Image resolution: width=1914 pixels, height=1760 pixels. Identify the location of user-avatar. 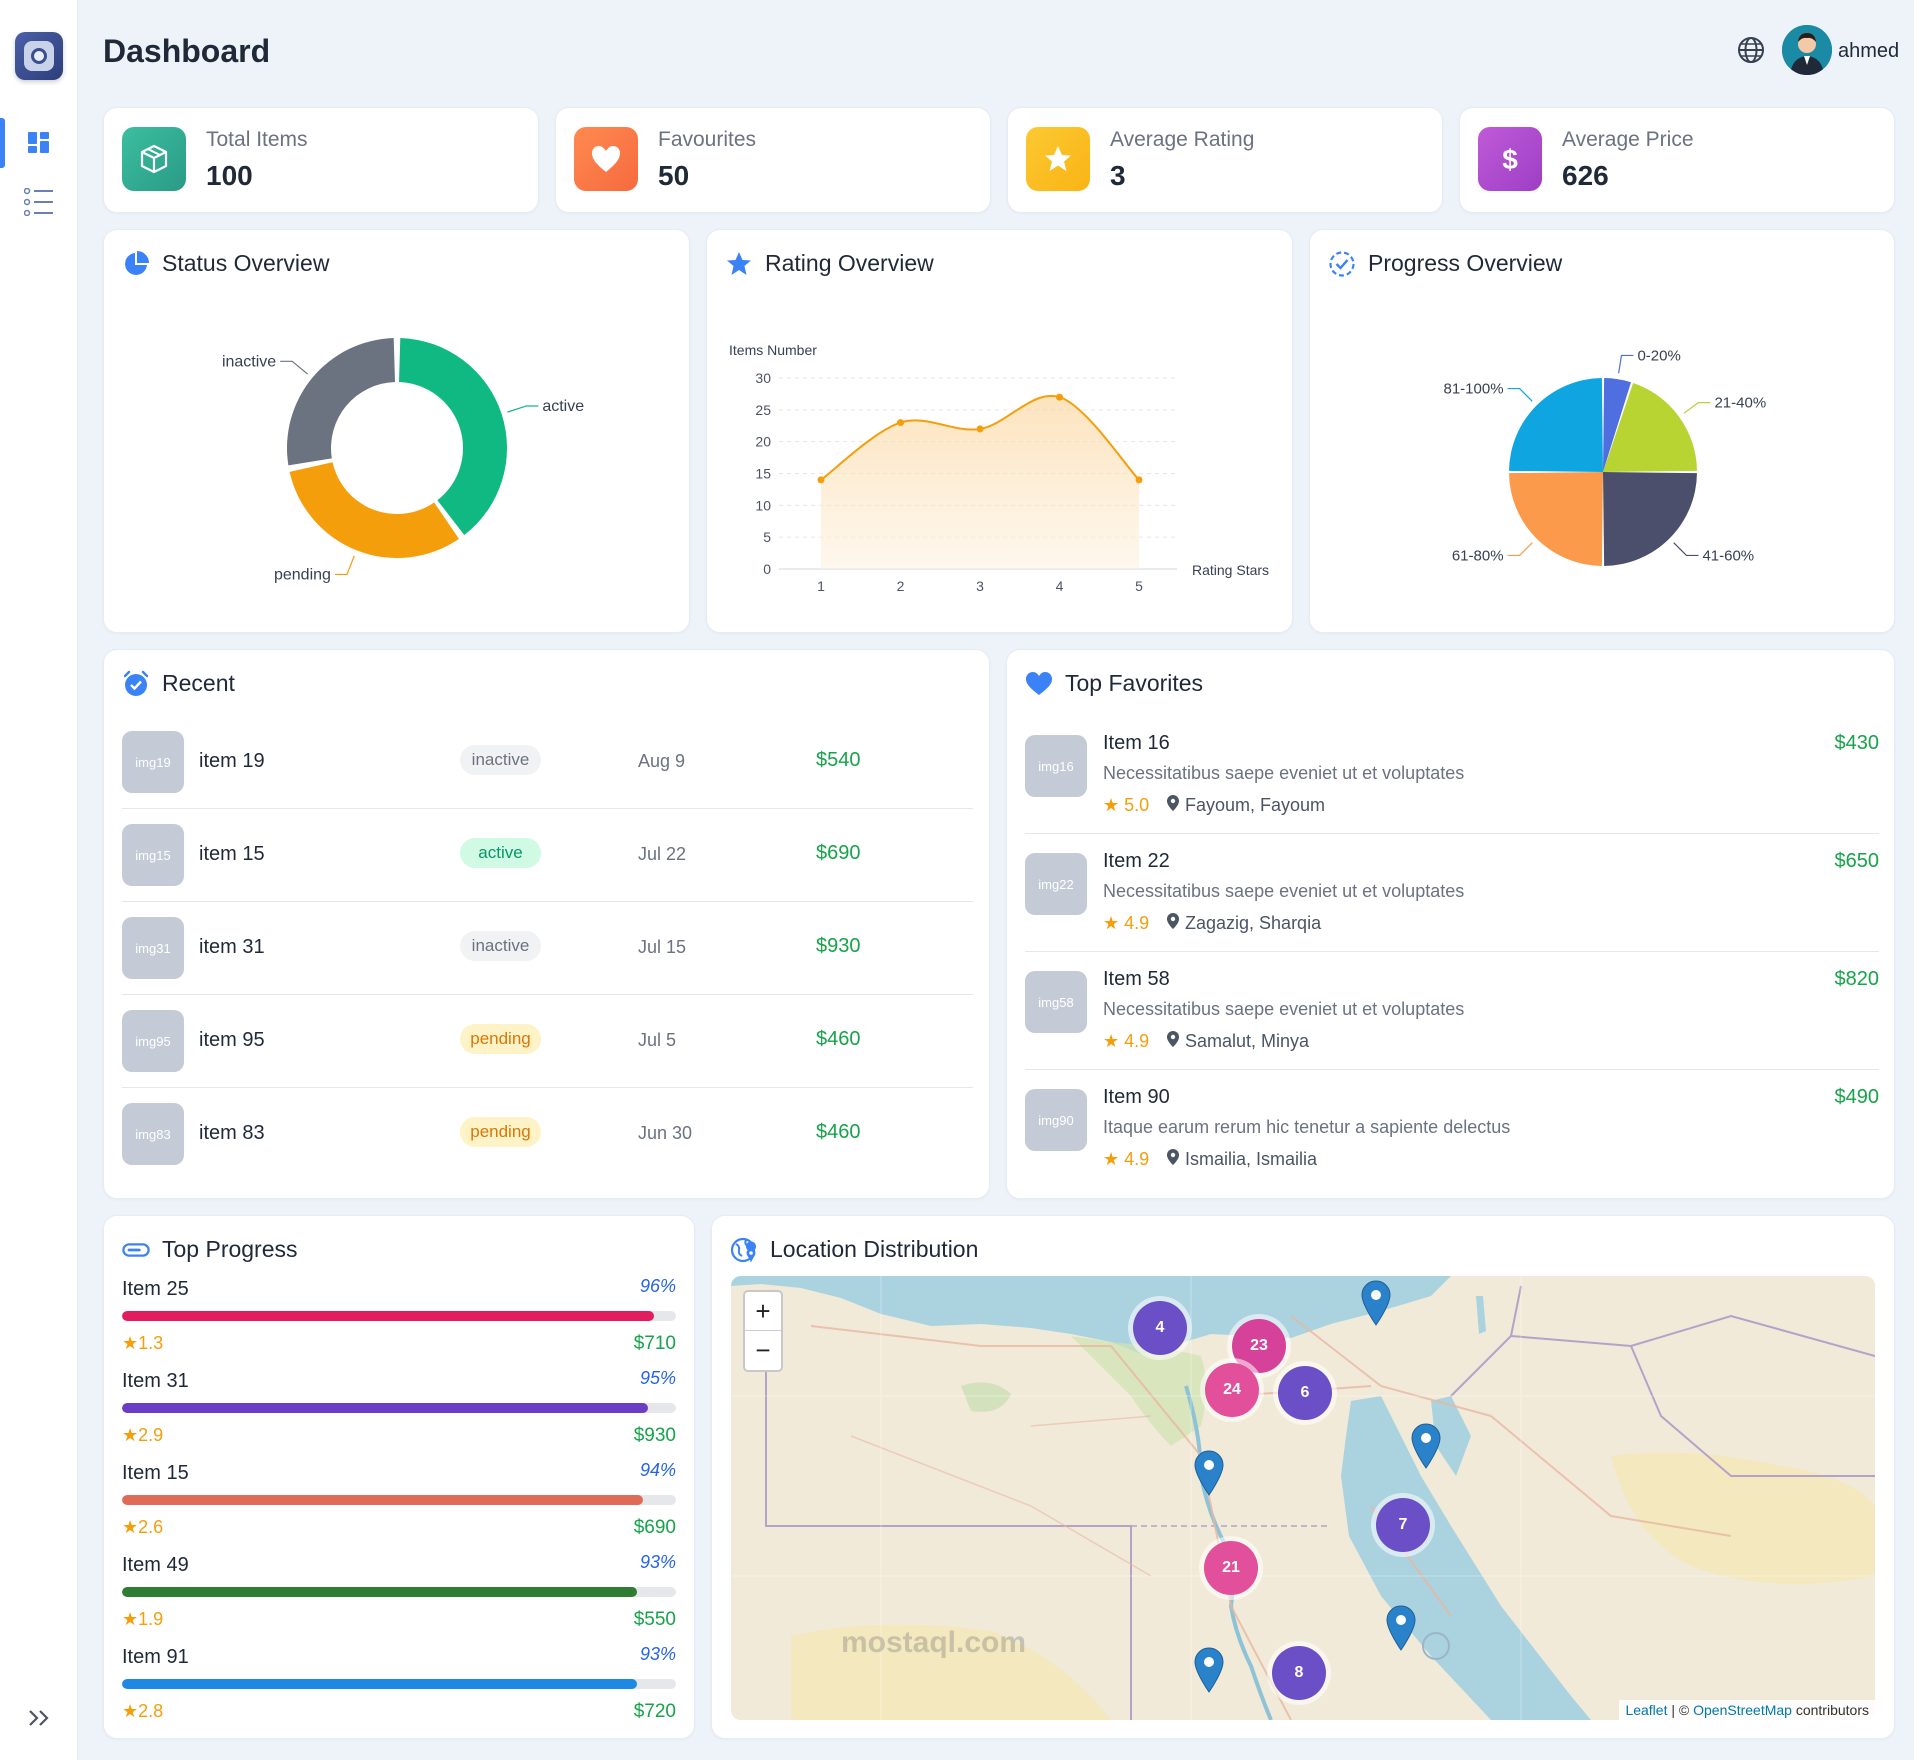
(1807, 50).